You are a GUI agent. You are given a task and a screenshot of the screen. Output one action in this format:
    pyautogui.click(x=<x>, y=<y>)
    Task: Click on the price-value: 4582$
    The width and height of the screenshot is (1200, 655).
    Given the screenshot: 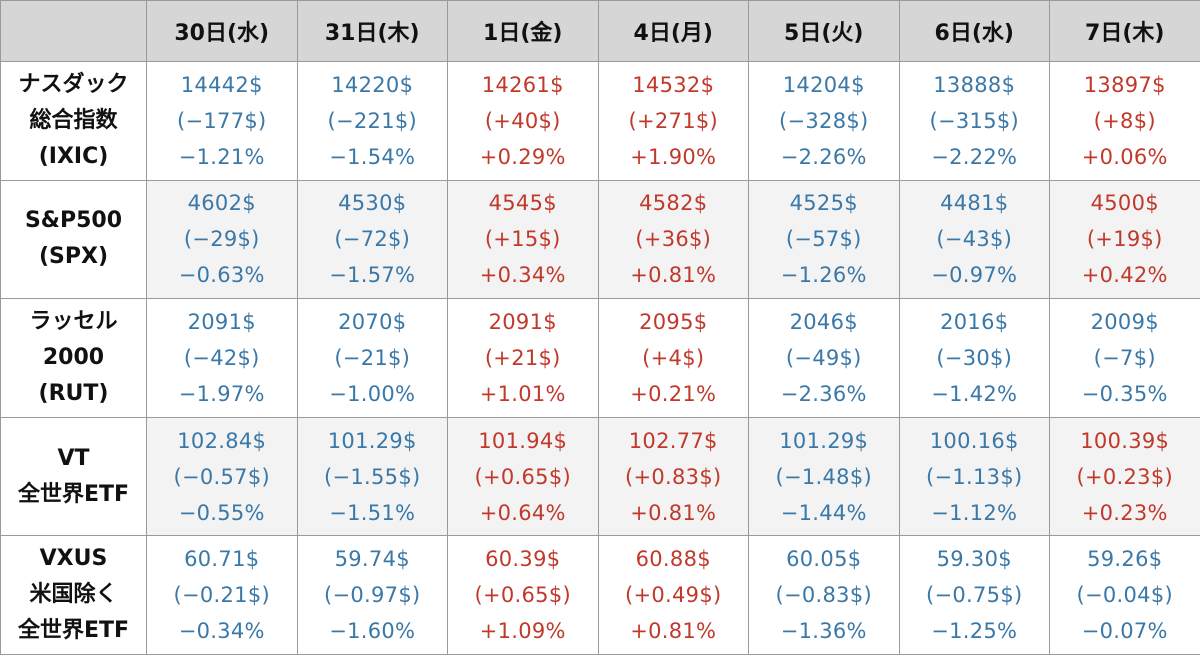 What is the action you would take?
    pyautogui.click(x=673, y=203)
    